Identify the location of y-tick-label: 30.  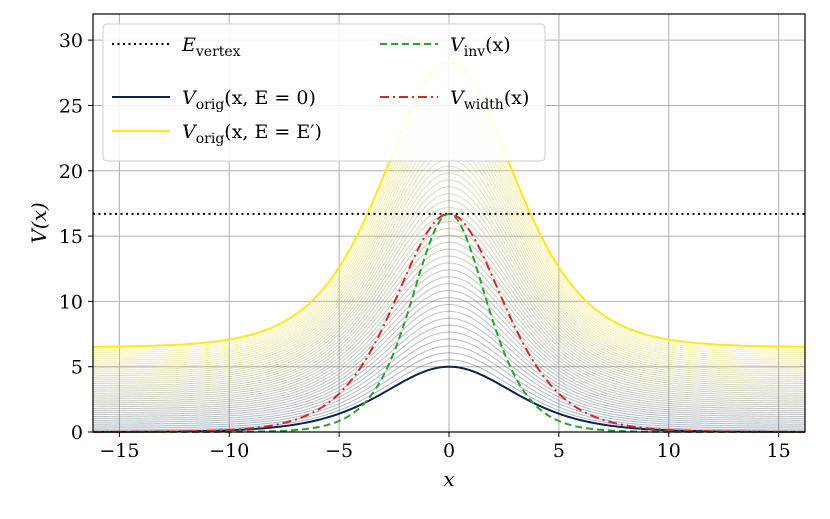
(71, 41).